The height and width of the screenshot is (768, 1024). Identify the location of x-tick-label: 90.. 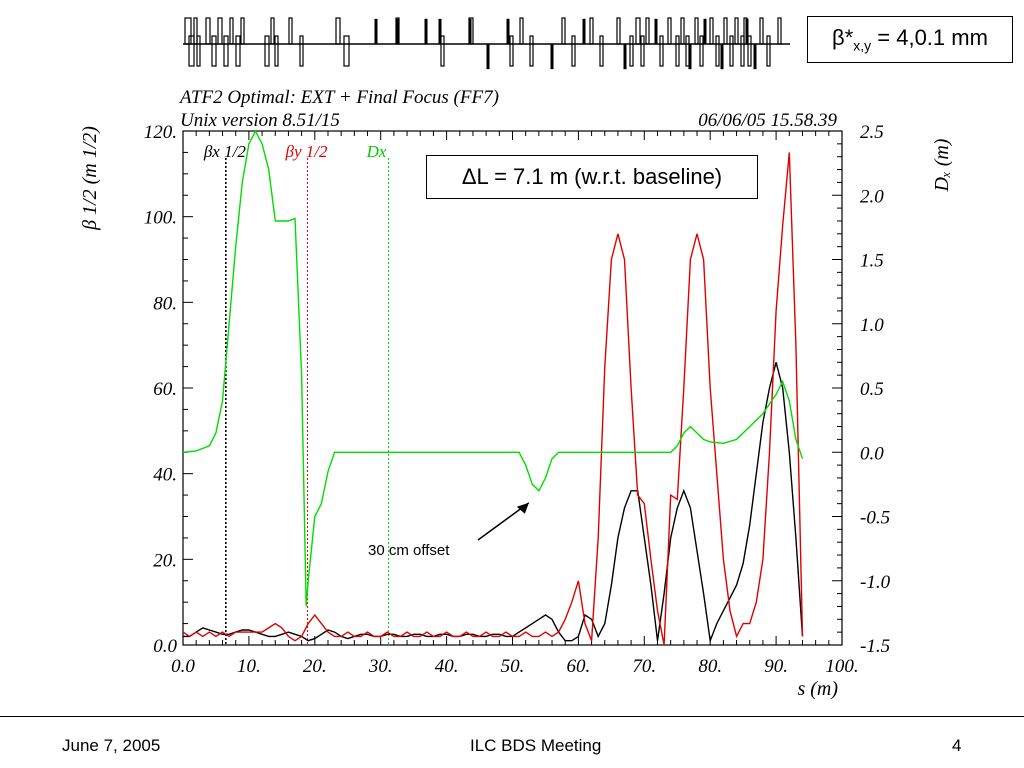
(776, 666).